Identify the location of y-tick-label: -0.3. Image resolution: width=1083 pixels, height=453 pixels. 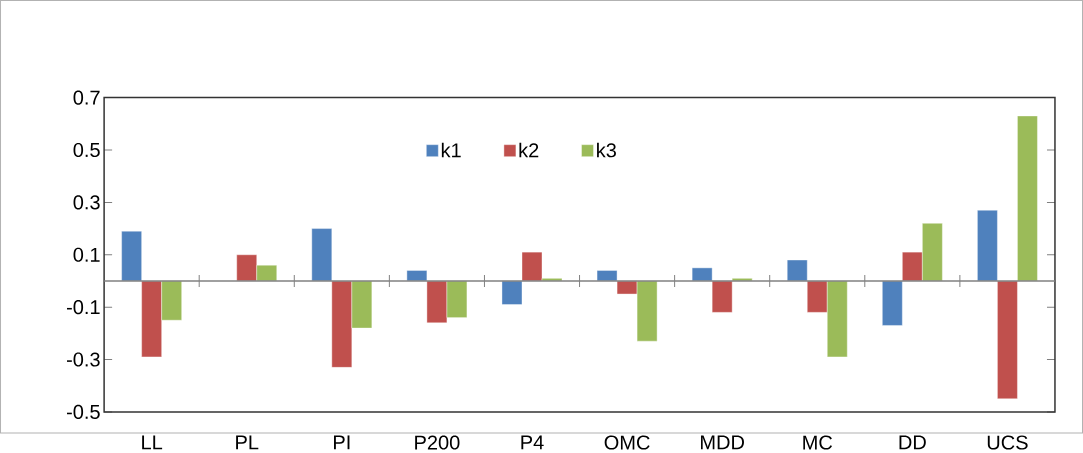
(83, 359).